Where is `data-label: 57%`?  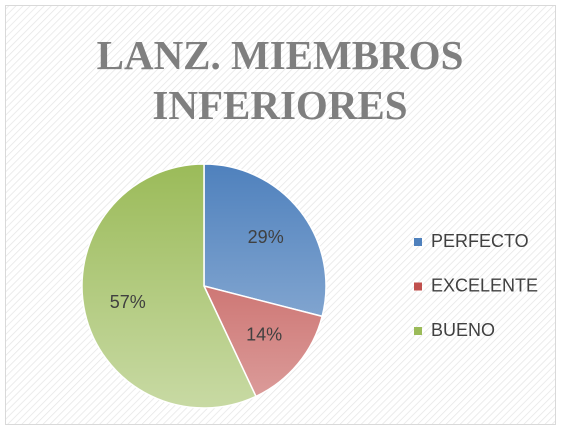 data-label: 57% is located at coordinates (128, 302).